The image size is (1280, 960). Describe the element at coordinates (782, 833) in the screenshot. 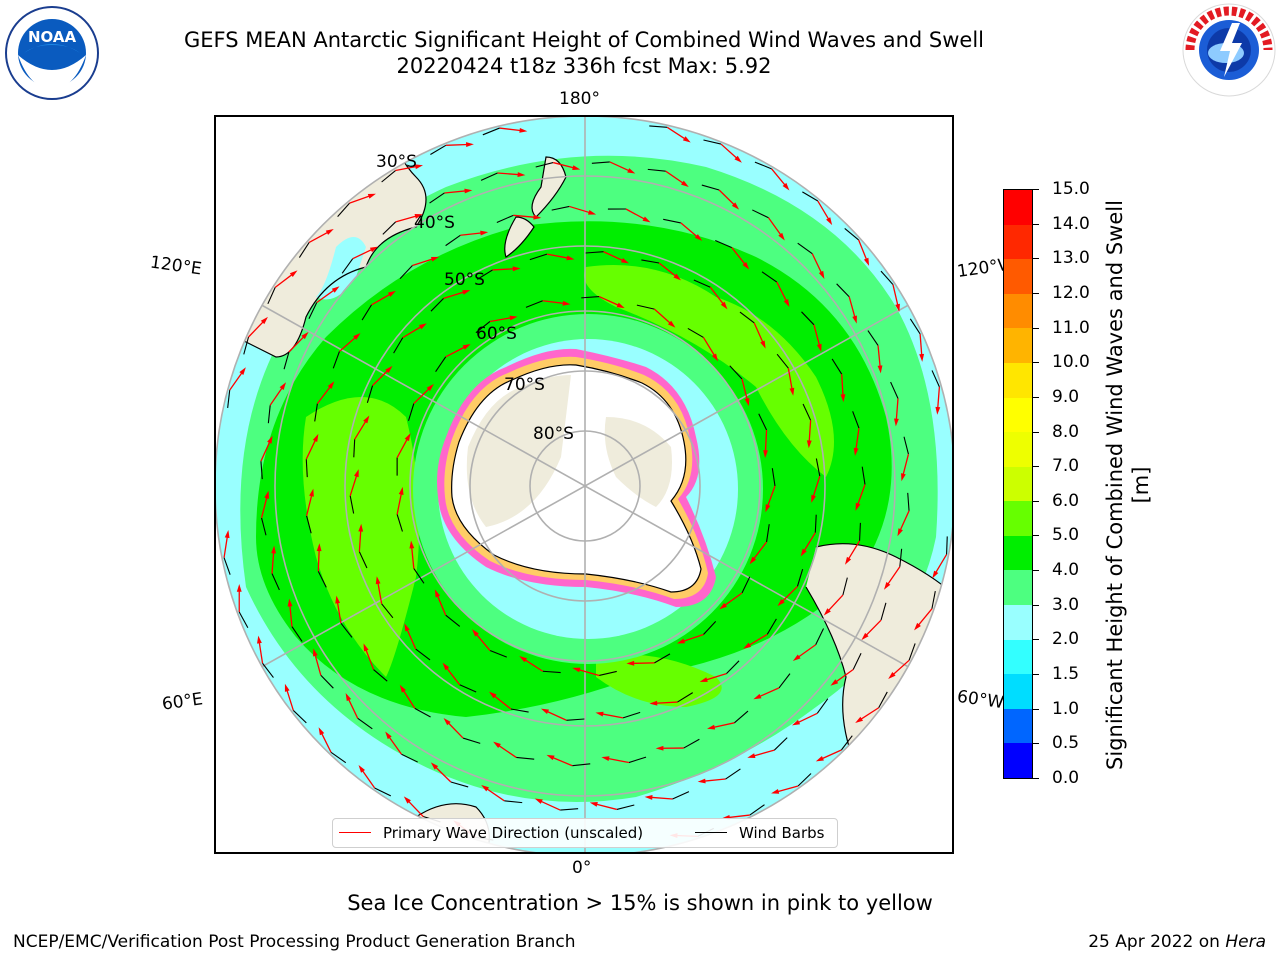

I see `legend-wind-barb-label: Wind Barbs` at that location.